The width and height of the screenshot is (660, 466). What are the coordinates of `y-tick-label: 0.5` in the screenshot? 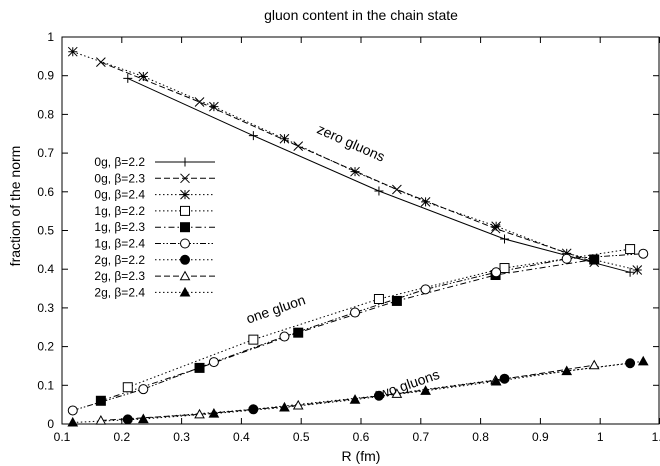 It's located at (45, 231).